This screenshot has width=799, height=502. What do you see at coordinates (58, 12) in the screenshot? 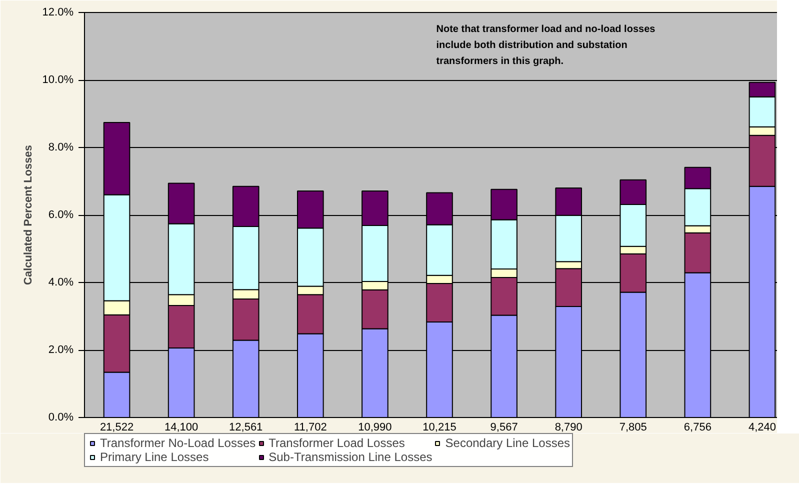
I see `y-tick-label: 12.0%` at bounding box center [58, 12].